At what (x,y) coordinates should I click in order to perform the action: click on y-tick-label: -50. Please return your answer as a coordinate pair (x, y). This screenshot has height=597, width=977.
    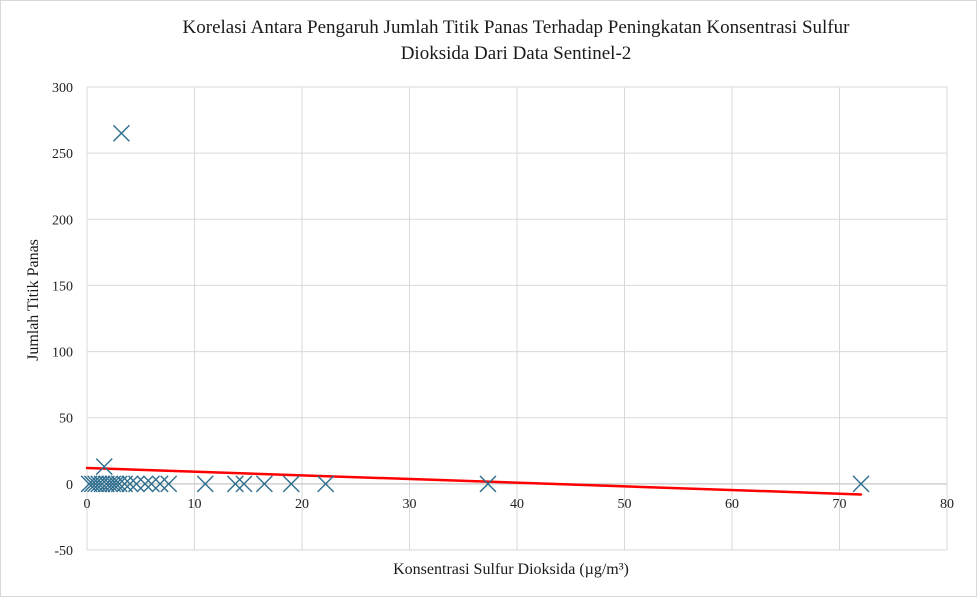
    Looking at the image, I should click on (63, 551).